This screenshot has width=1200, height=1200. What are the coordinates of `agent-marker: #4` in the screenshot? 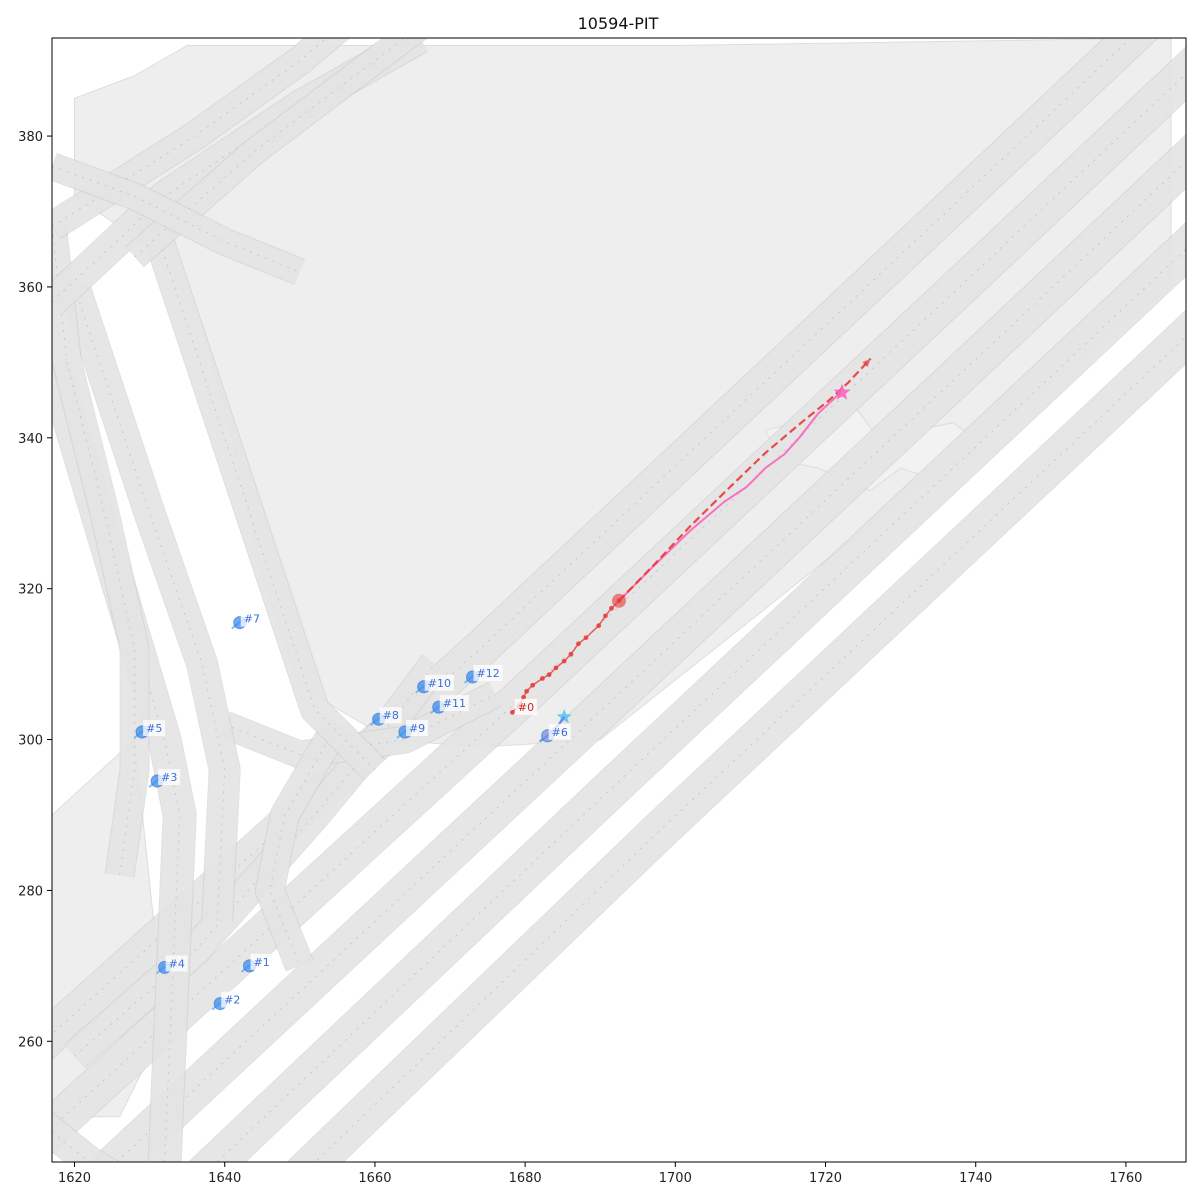 It's located at (172, 965).